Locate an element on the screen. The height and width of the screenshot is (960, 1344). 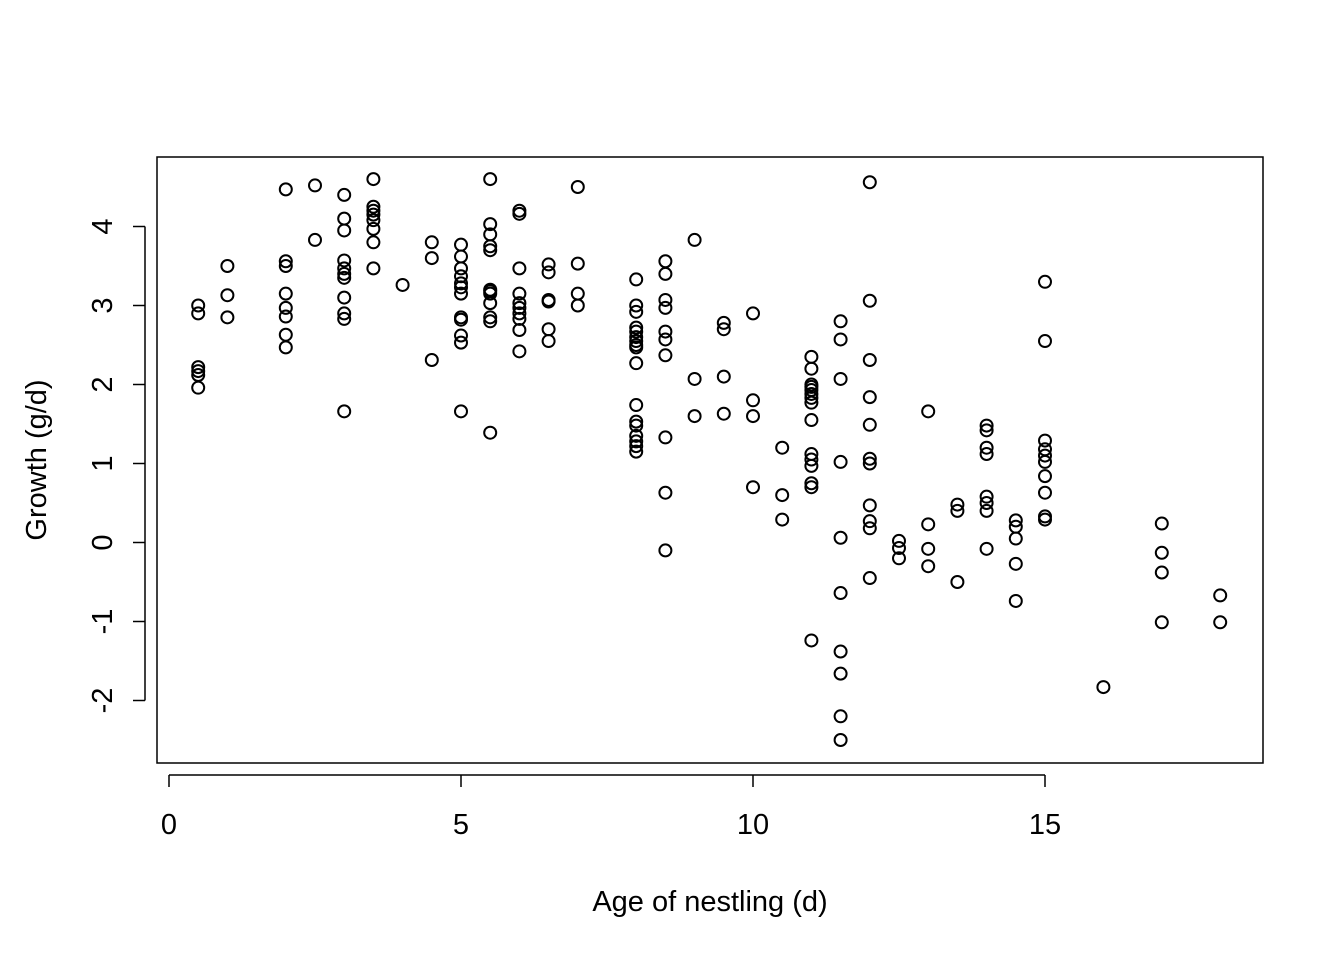
x-axis-title: Age of nestling (d) is located at coordinates (709, 902).